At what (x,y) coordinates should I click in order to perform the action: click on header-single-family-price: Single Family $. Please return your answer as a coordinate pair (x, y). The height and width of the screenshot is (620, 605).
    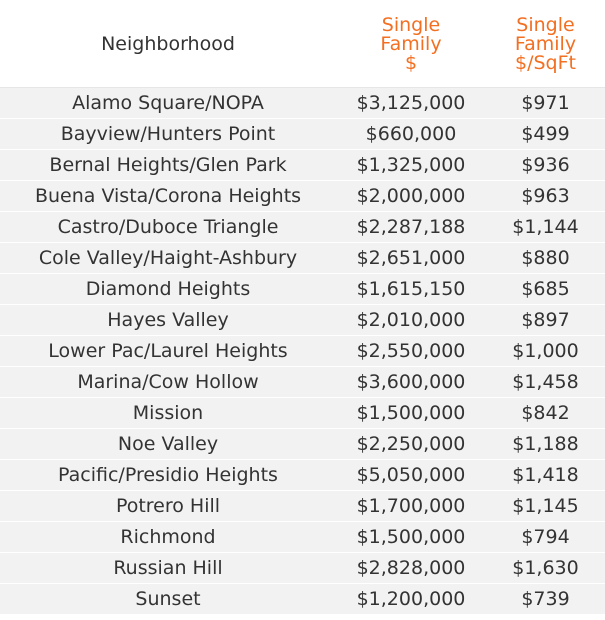
    Looking at the image, I should click on (411, 43).